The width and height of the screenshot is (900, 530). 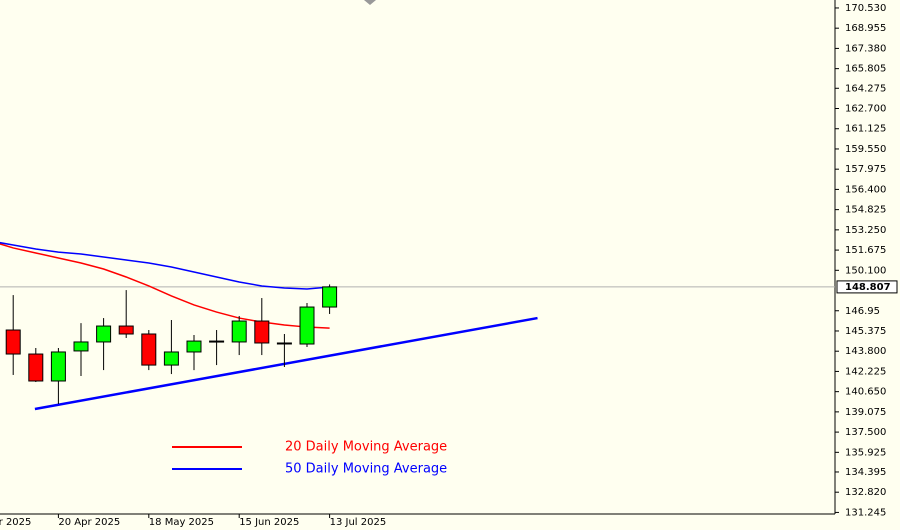 What do you see at coordinates (865, 149) in the screenshot?
I see `y-tick-label: 159.550` at bounding box center [865, 149].